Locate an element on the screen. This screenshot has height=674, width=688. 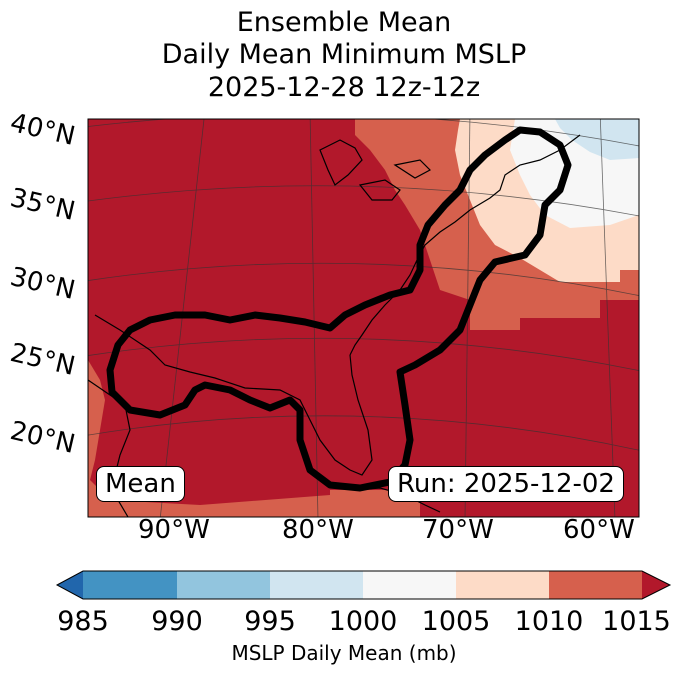
lon-label-90w: 90°W is located at coordinates (174, 530).